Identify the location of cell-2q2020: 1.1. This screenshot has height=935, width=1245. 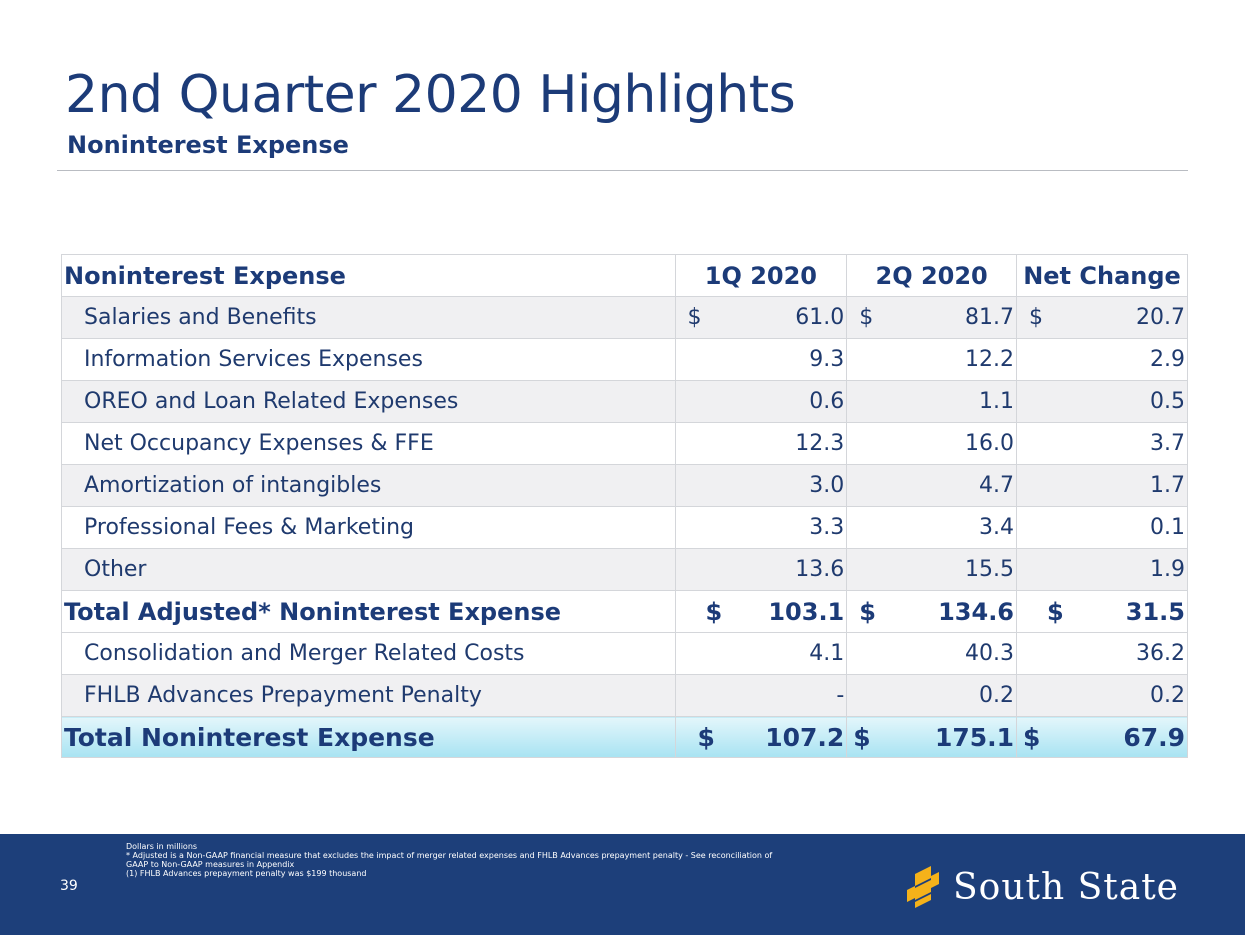
(932, 401).